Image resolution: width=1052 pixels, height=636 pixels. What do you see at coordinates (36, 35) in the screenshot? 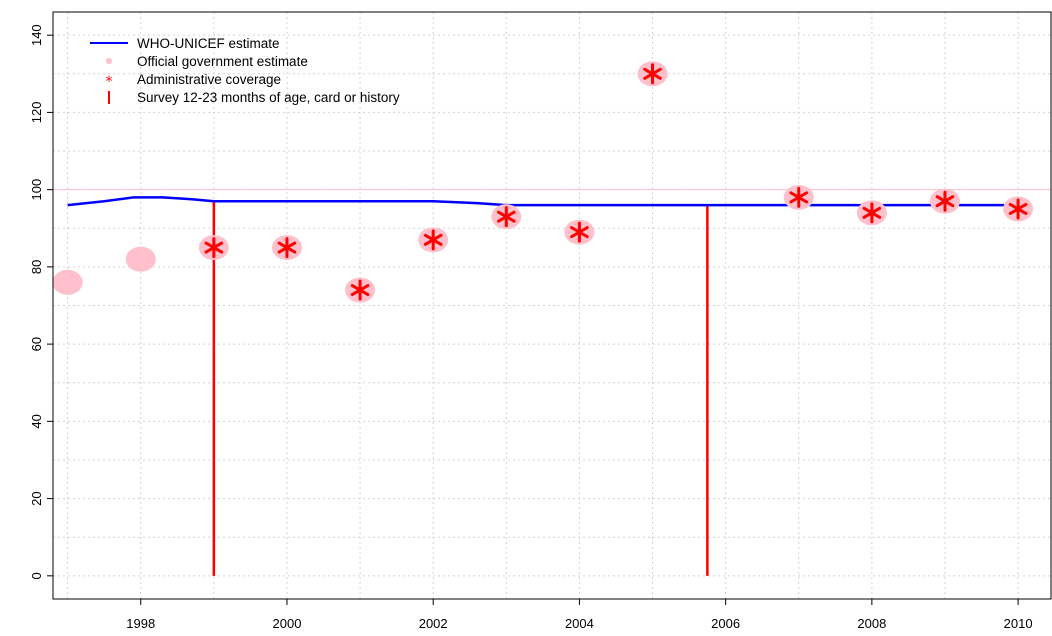
I see `y-tick-label: 140` at bounding box center [36, 35].